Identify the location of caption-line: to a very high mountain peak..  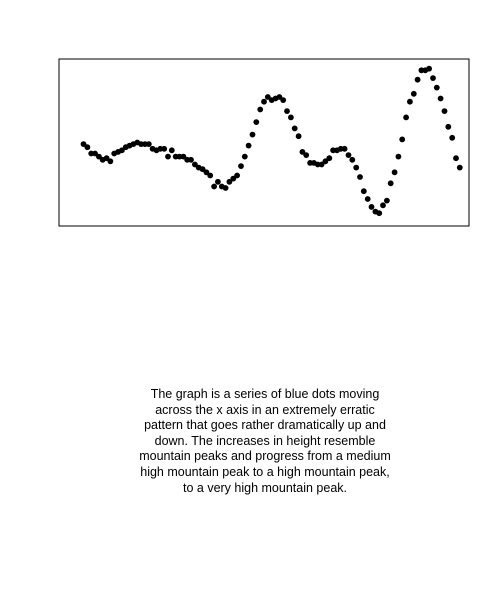
(265, 489).